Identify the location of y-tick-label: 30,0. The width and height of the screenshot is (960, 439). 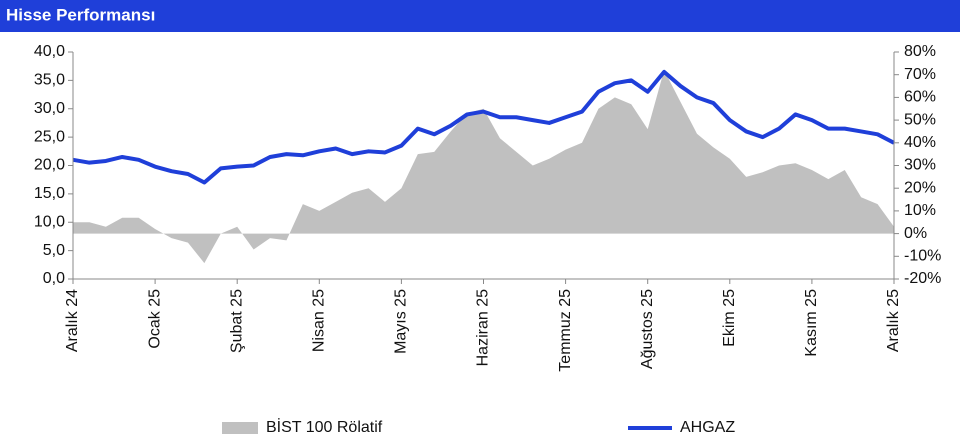
(49, 108).